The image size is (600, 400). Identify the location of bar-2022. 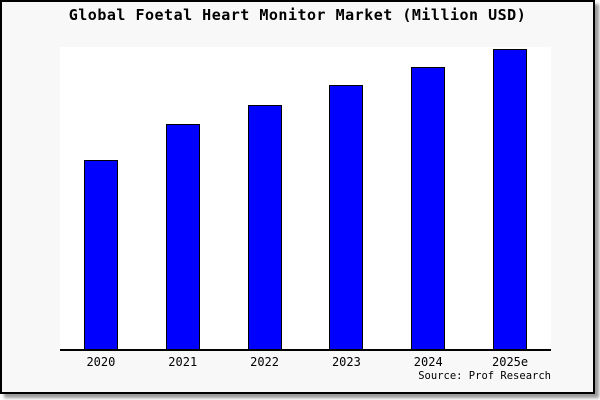
(264, 227).